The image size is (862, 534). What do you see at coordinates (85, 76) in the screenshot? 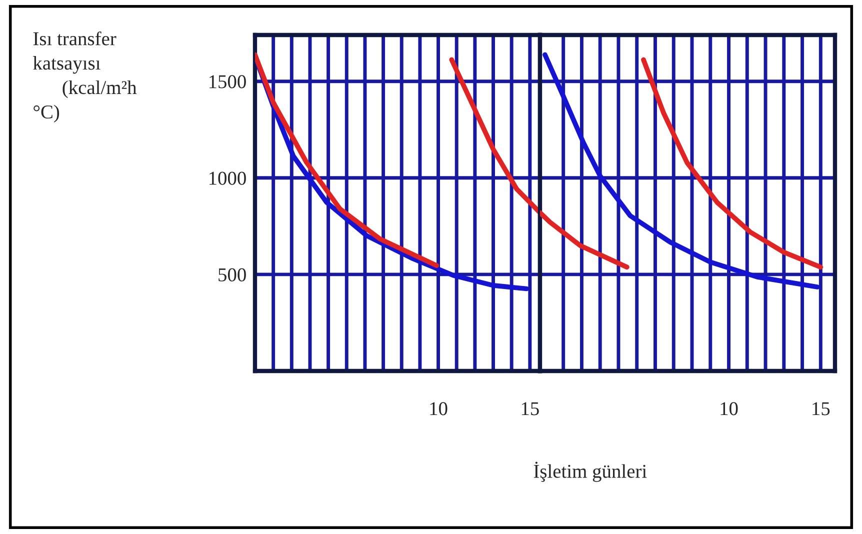
I see `y-axis-title: Isı transfer katsayısı (kcal/m²h °C)` at bounding box center [85, 76].